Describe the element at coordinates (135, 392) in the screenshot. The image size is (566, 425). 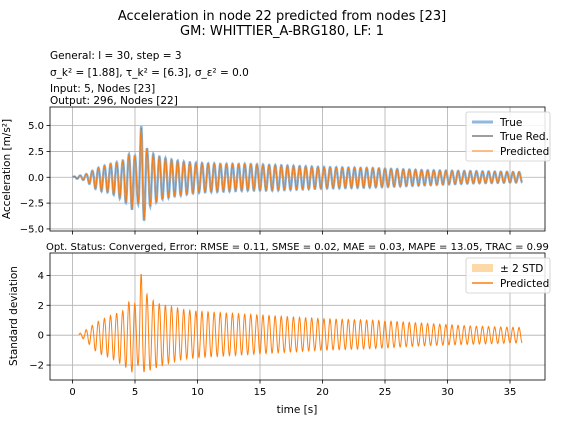
I see `bottom-xtick-label: 5` at that location.